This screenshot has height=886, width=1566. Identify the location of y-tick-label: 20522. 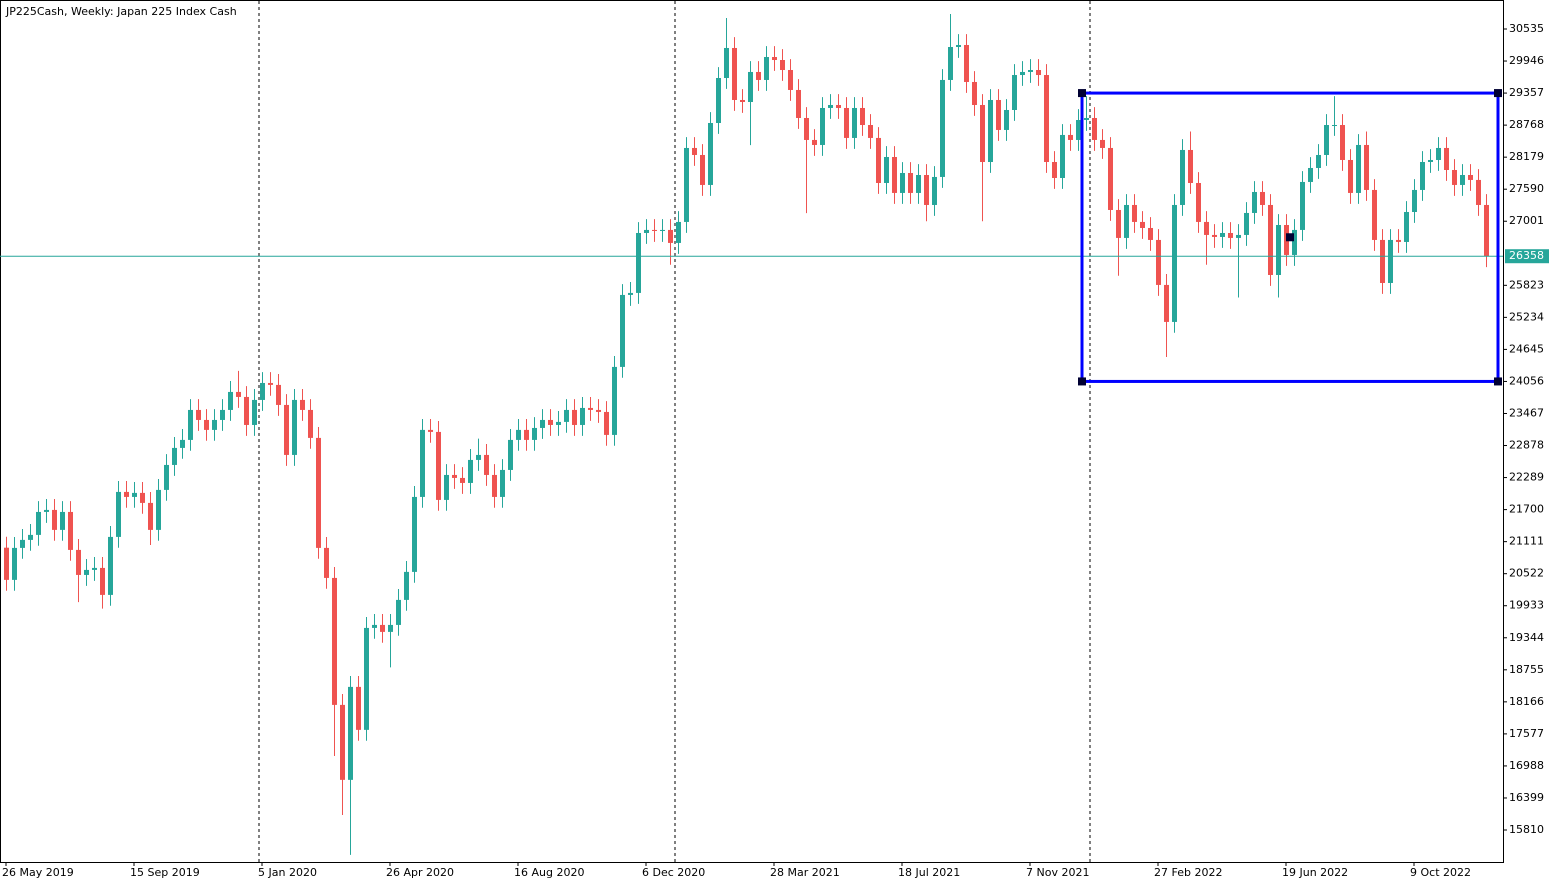
(1526, 573).